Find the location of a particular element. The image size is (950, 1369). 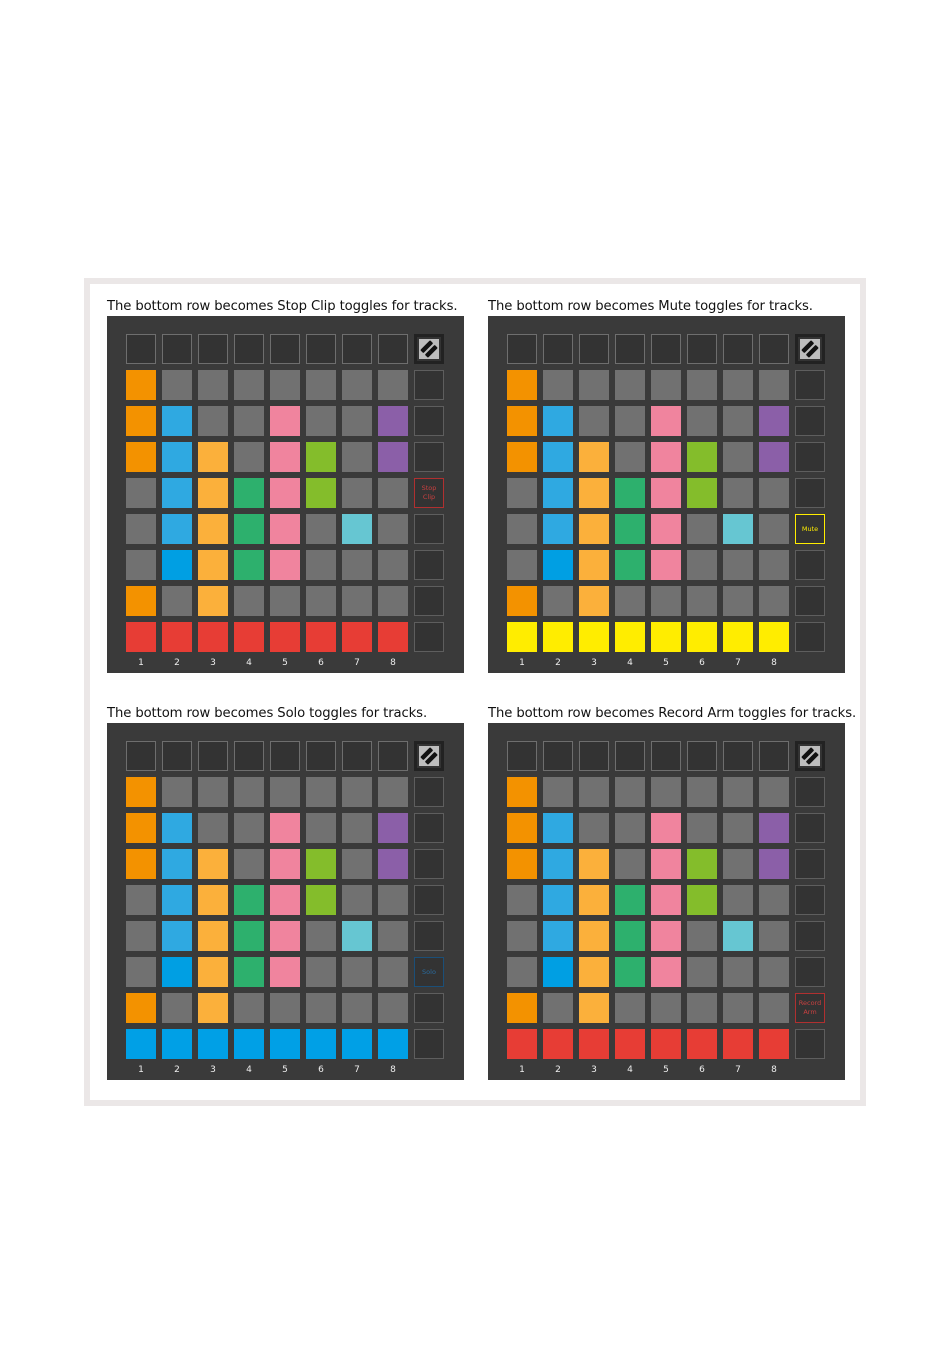

mode-button: Record Arm is located at coordinates (810, 1008).